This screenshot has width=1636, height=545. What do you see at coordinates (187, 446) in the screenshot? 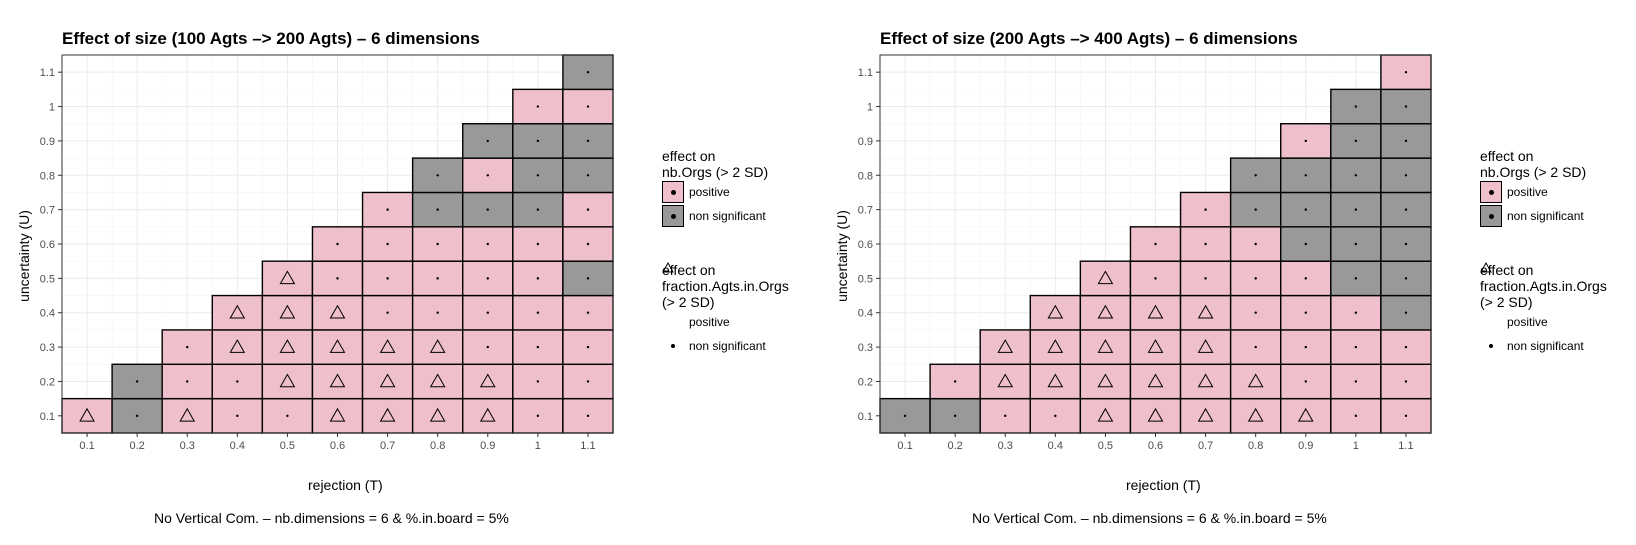
I see `x-tick-label: 0.3` at bounding box center [187, 446].